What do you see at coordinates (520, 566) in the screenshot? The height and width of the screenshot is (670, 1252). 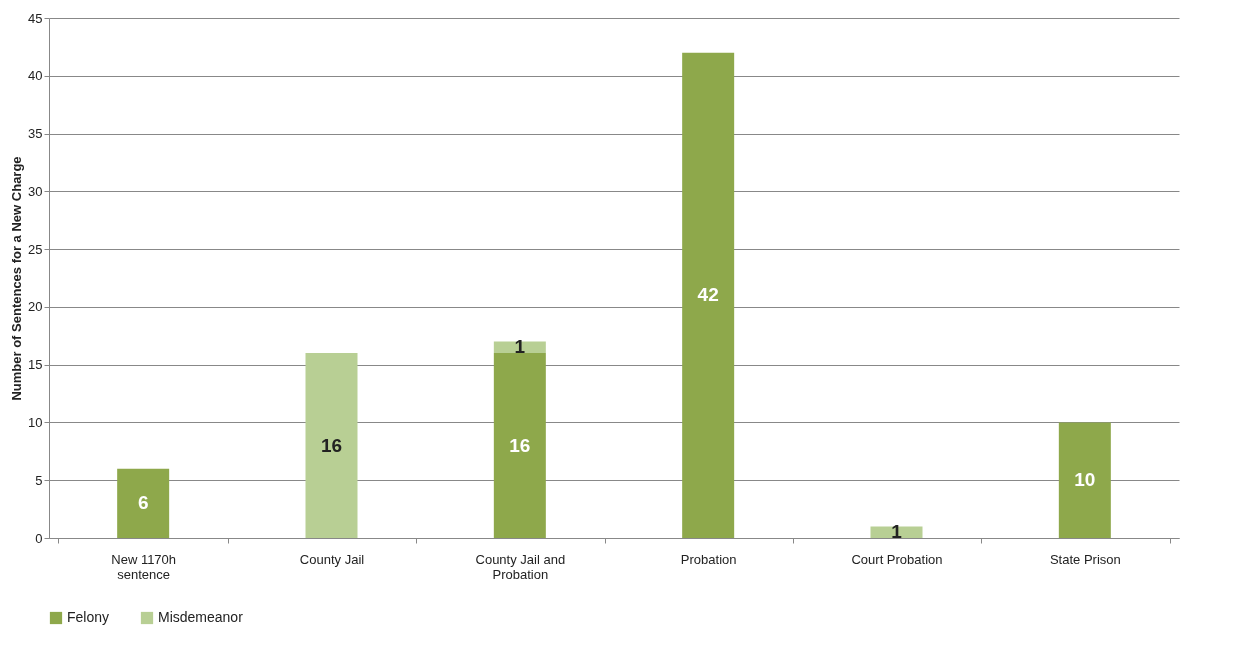 I see `x-tick-label: County Jail and Probation` at bounding box center [520, 566].